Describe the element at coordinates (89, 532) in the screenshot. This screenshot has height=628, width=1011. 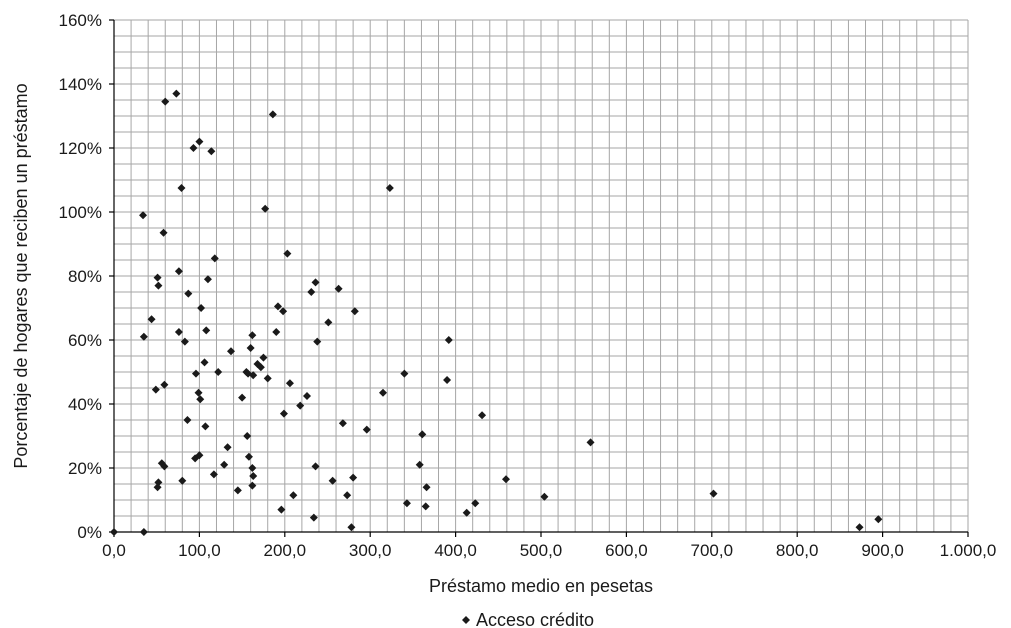
I see `y-tick-label: 0%` at that location.